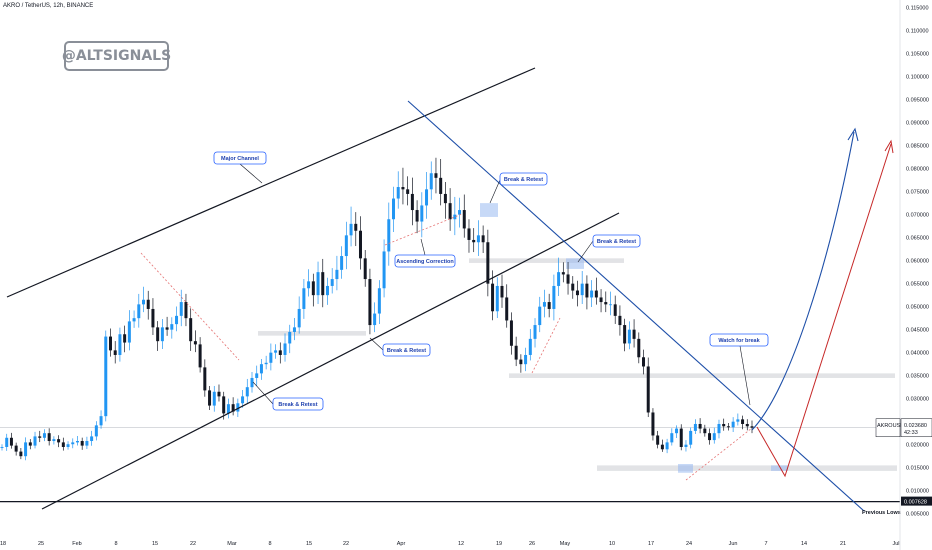 The height and width of the screenshot is (550, 932). What do you see at coordinates (917, 147) in the screenshot?
I see `y-tick-label: 0.085000` at bounding box center [917, 147].